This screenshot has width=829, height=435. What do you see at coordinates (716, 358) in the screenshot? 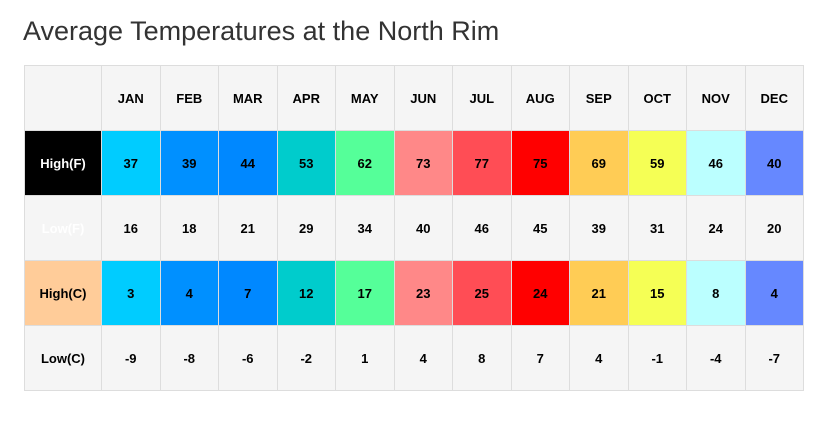
I see `temperature-cell: -4` at bounding box center [716, 358].